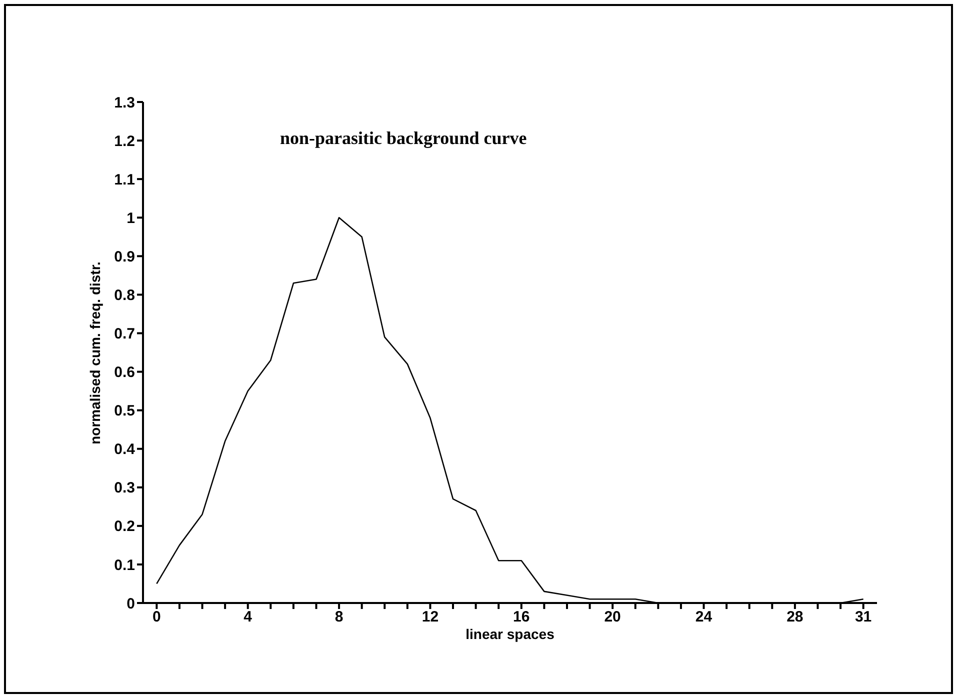 The height and width of the screenshot is (700, 959). What do you see at coordinates (521, 617) in the screenshot?
I see `x-tick-label: 16` at bounding box center [521, 617].